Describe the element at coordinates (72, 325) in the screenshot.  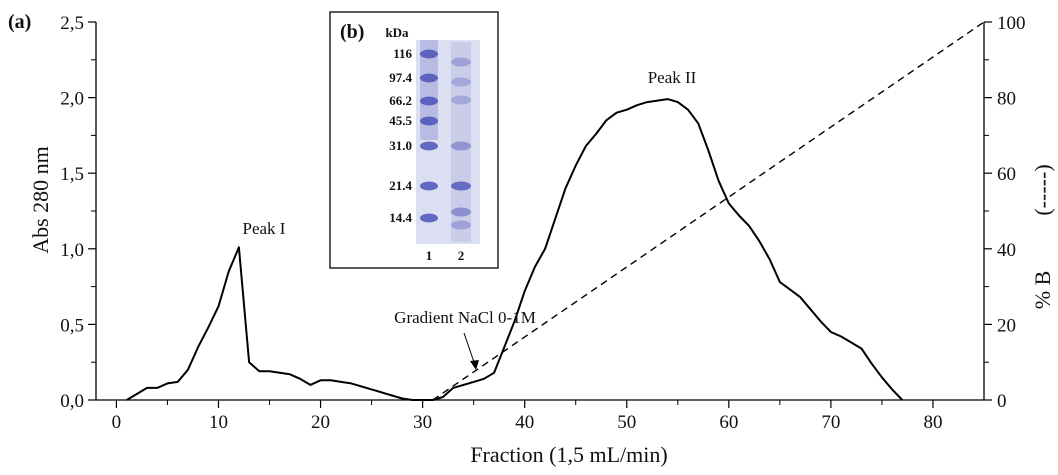
I see `y-left-tick-label: 0,5` at that location.